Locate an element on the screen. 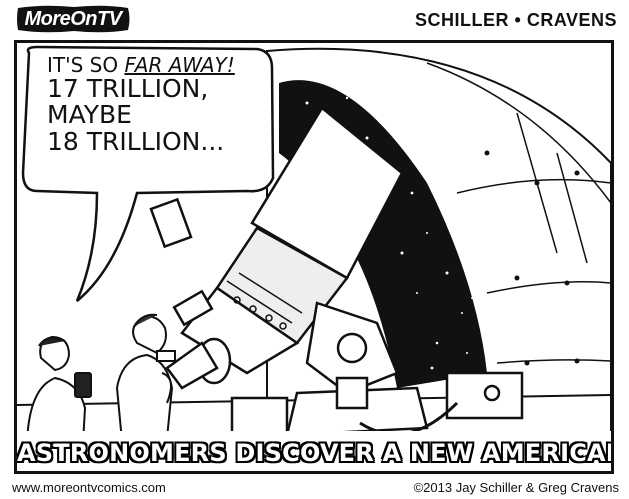 The height and width of the screenshot is (499, 629). speech-line-1-emphasis: FAR AWAY! is located at coordinates (179, 65).